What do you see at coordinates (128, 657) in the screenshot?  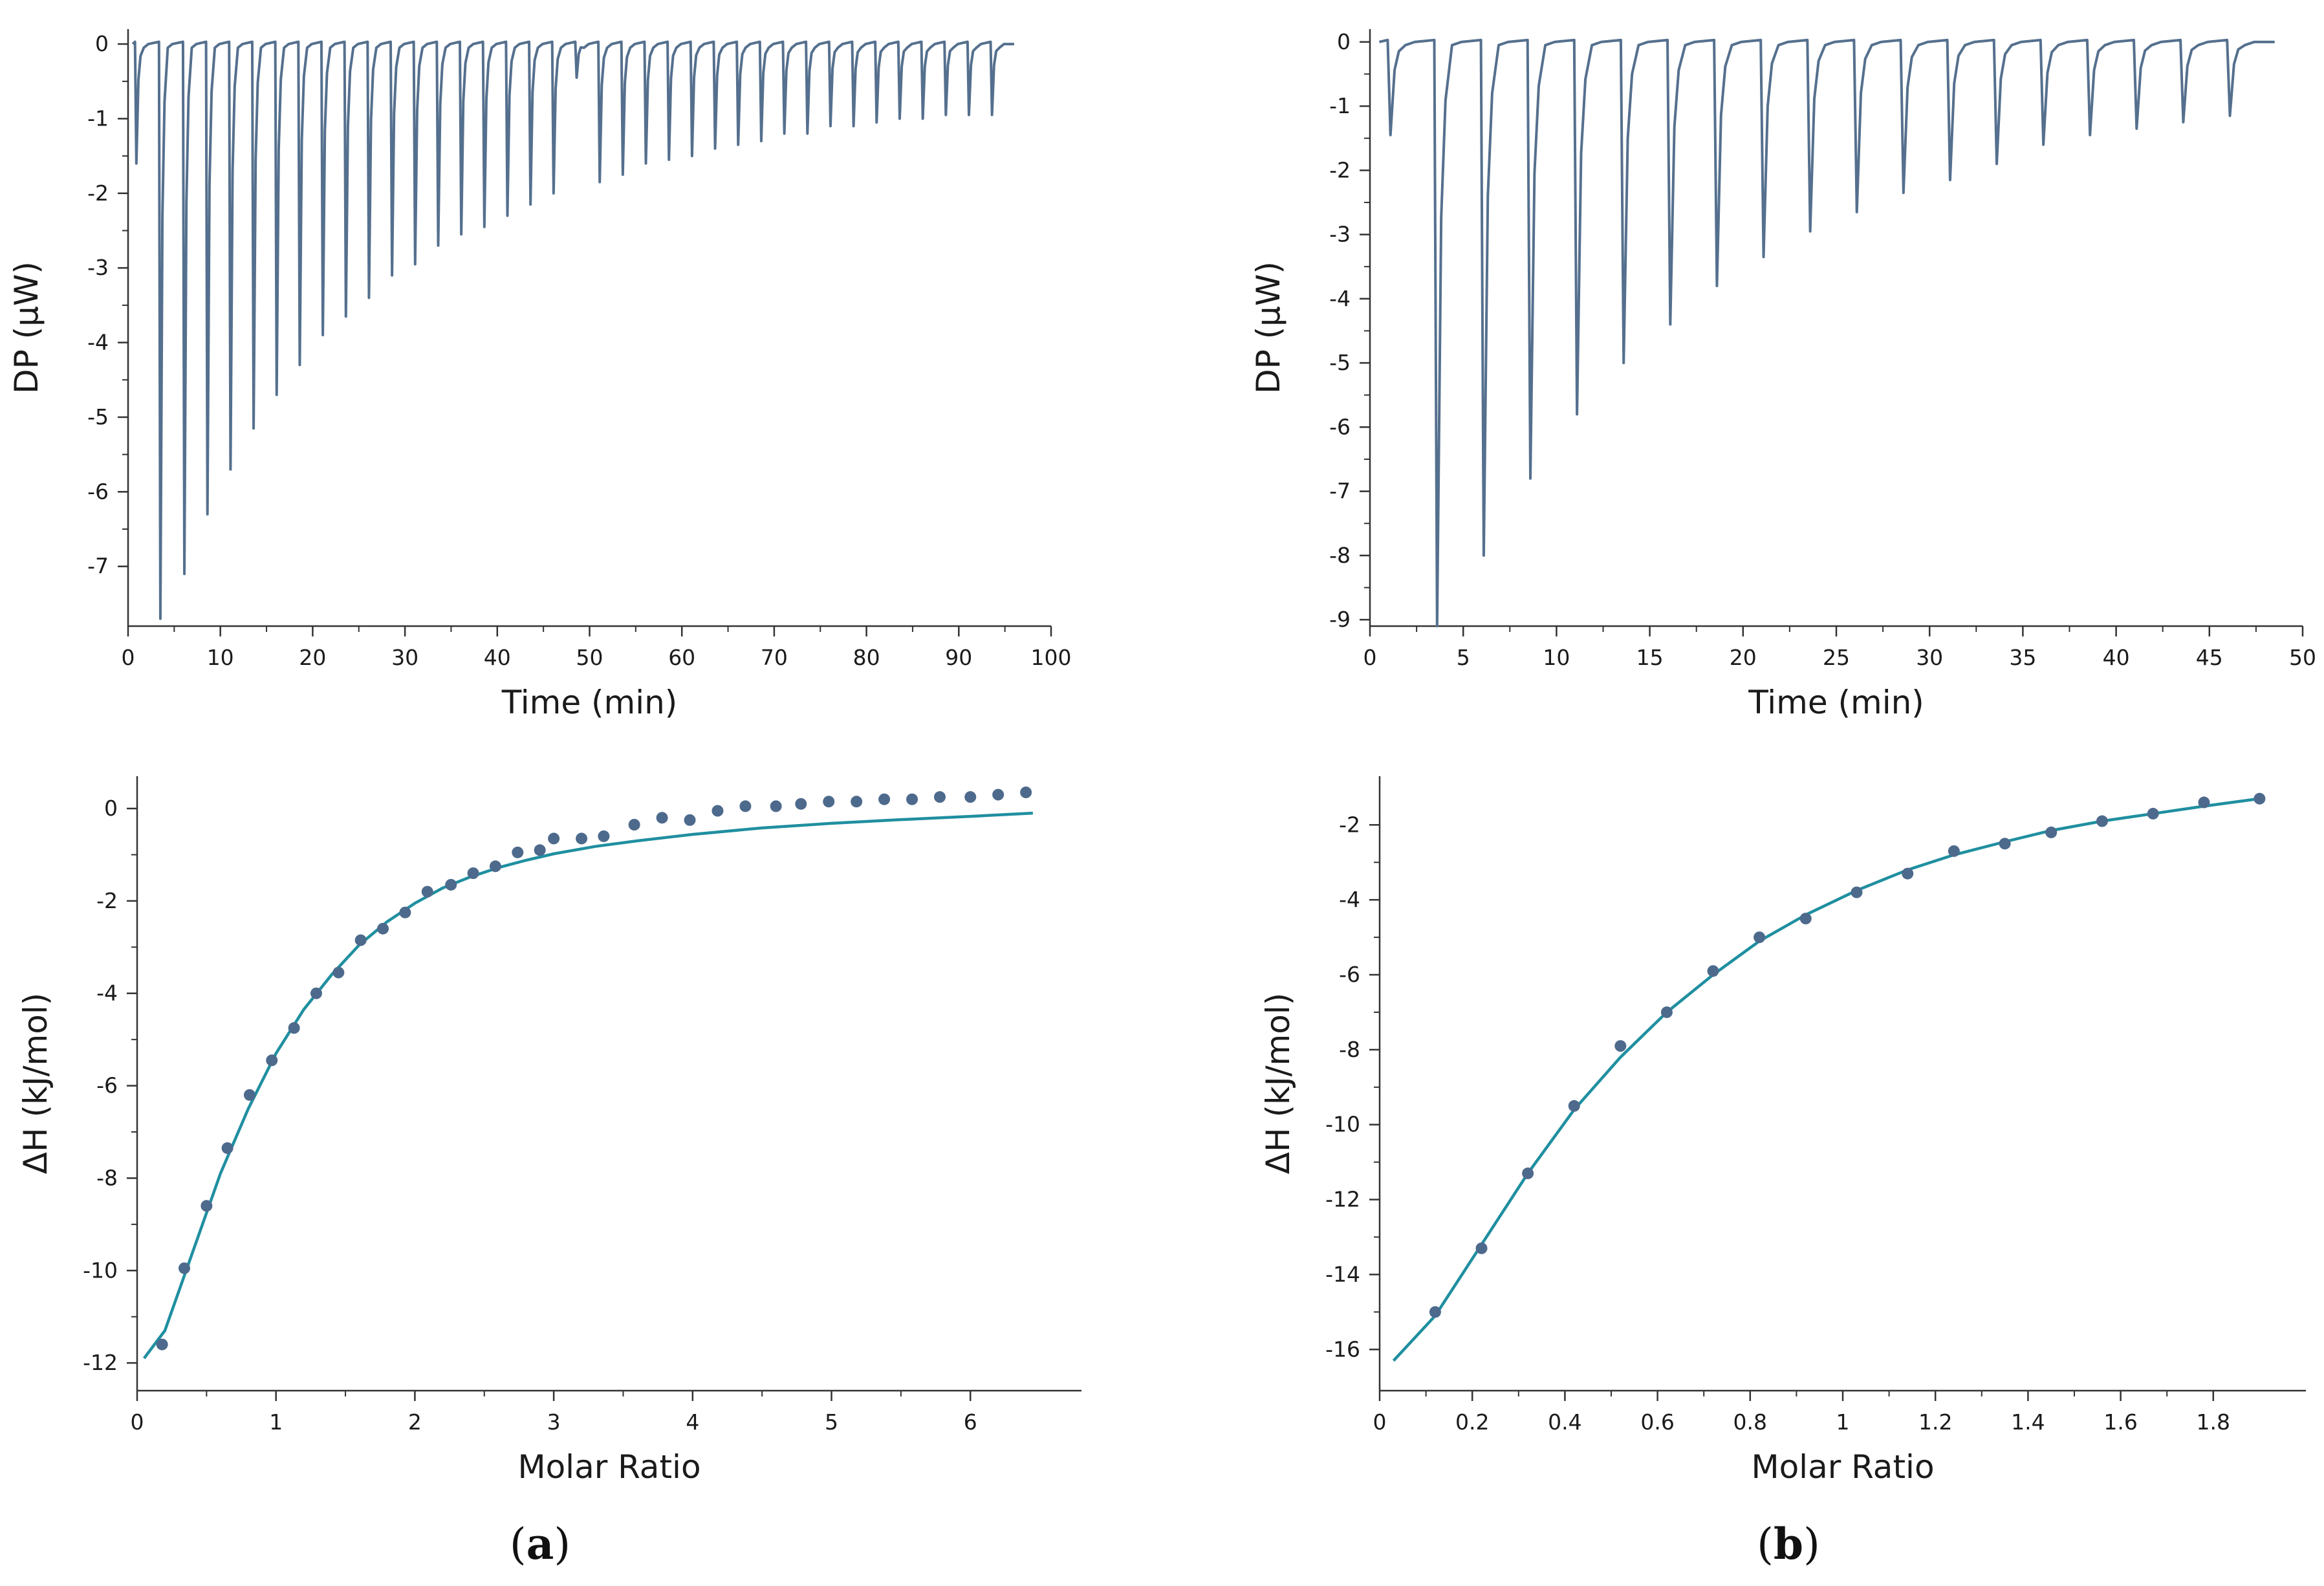 I see `a-thermogram-x-tick-label: 0` at bounding box center [128, 657].